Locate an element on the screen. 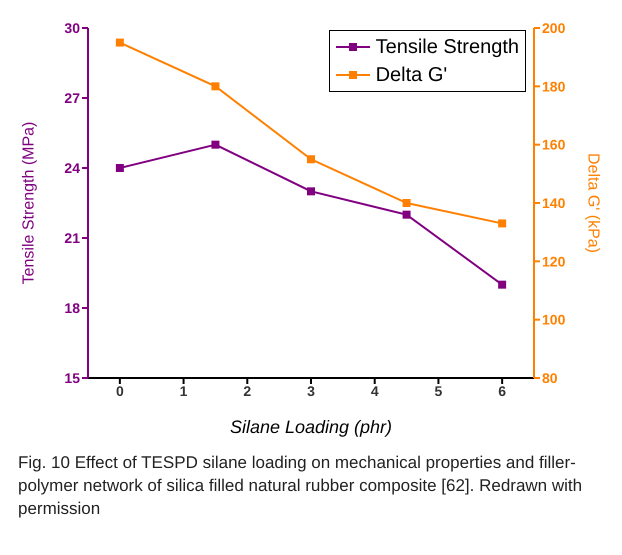 Image resolution: width=622 pixels, height=555 pixels. y-tick-label: 15 is located at coordinates (72, 378).